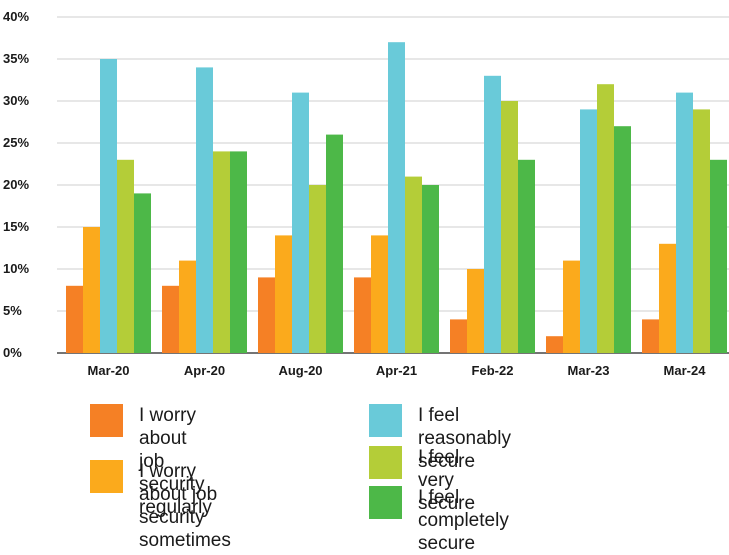 The image size is (729, 555). Describe the element at coordinates (175, 461) in the screenshot. I see `legend-label: I worry about job security regularly` at that location.